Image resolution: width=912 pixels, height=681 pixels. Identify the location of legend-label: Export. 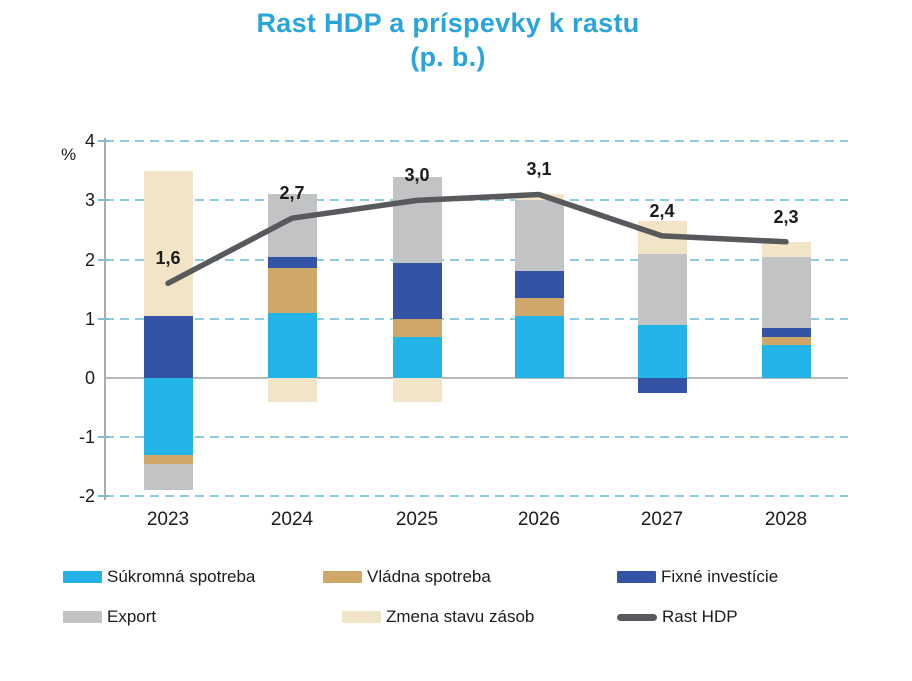
(132, 616).